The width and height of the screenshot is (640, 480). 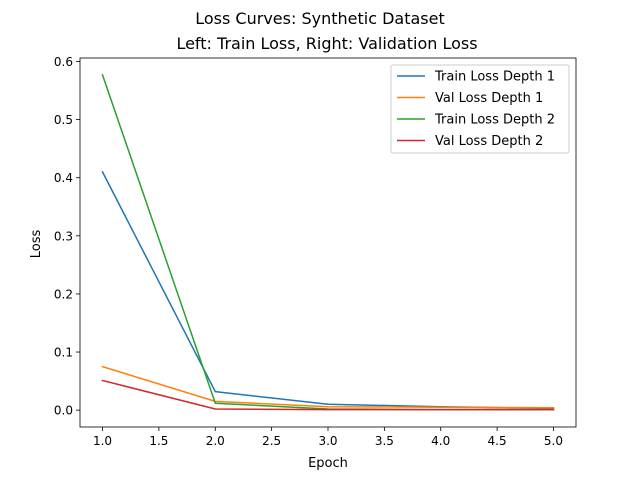 What do you see at coordinates (494, 77) in the screenshot?
I see `legend-label-1: Train Loss Depth 1` at bounding box center [494, 77].